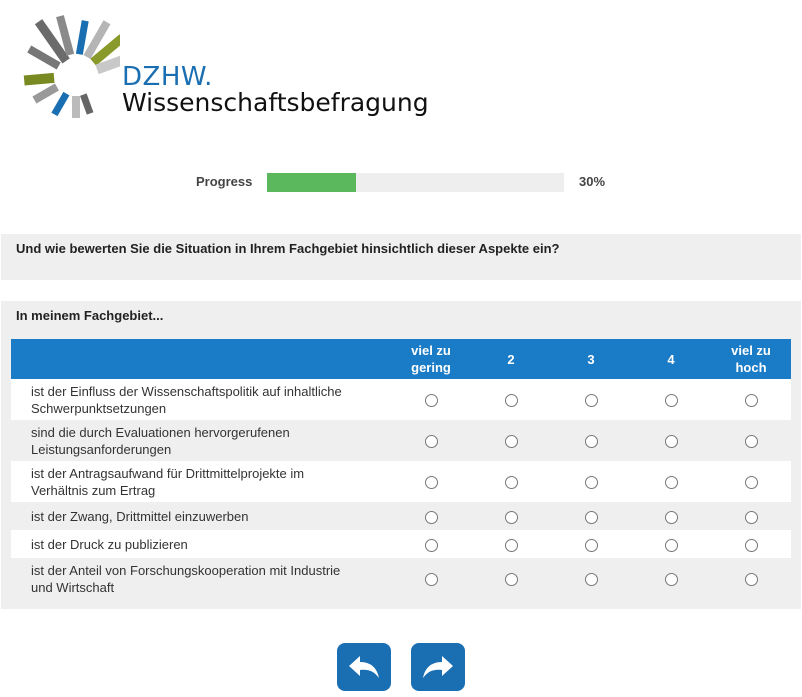 This screenshot has height=697, width=802. I want to click on statement-column-header, so click(201, 359).